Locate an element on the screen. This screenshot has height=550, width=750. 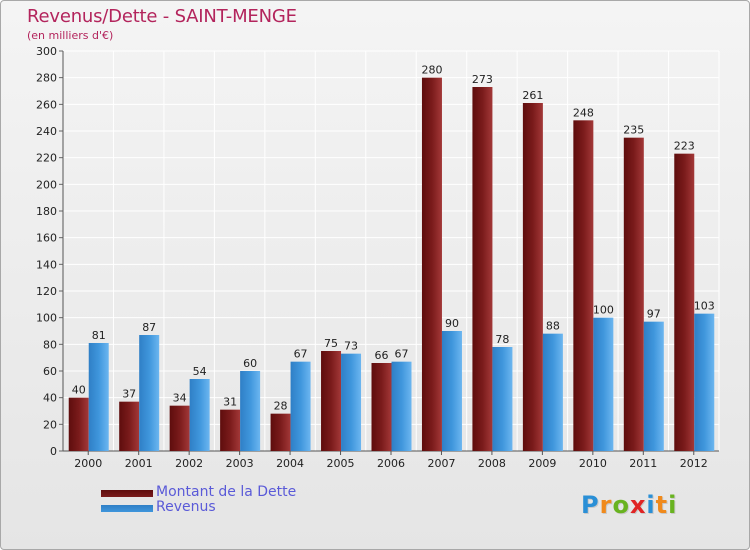
data-label-revenus: 90 is located at coordinates (452, 323).